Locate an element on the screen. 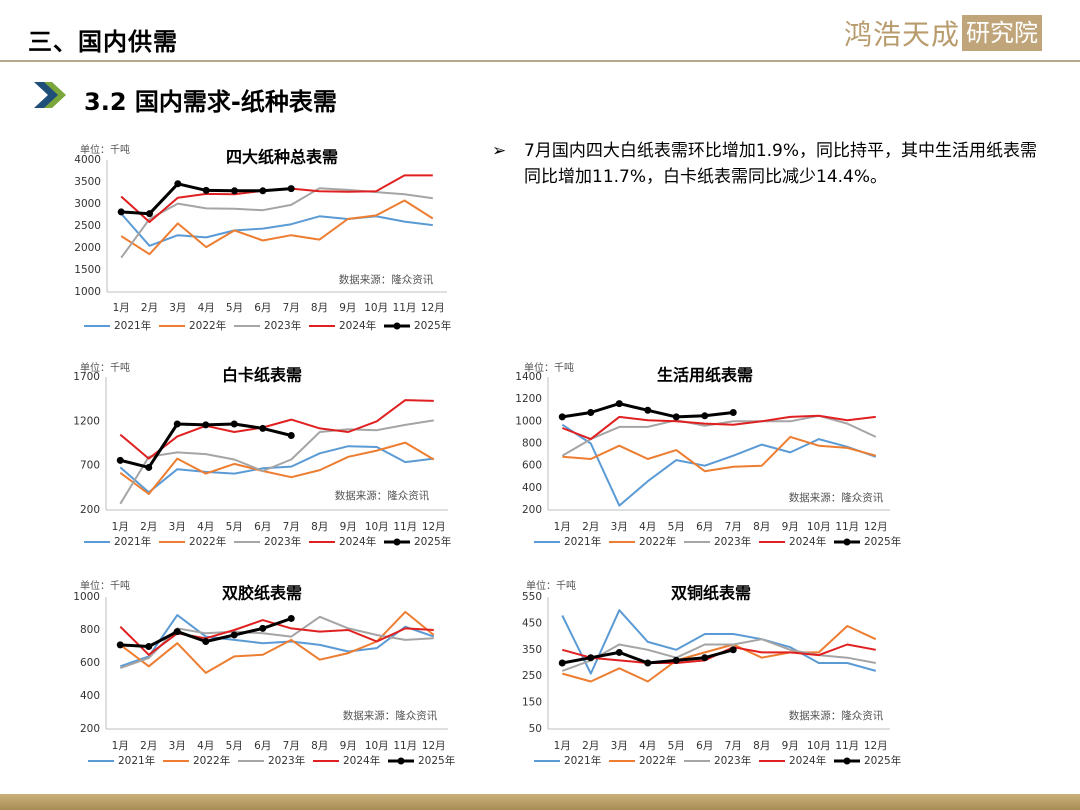 The height and width of the screenshot is (810, 1080). legend-label: 2025年 is located at coordinates (882, 760).